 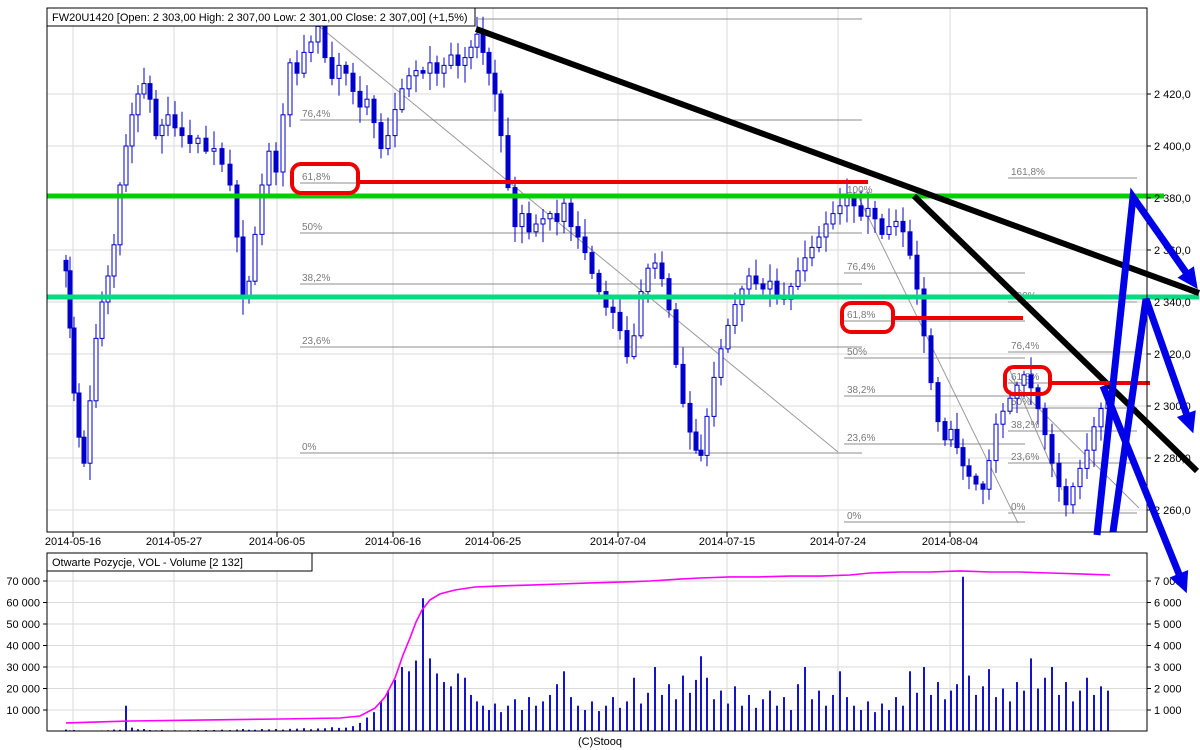 I want to click on price-axis-label: 2 280,0, so click(x=1172, y=459).